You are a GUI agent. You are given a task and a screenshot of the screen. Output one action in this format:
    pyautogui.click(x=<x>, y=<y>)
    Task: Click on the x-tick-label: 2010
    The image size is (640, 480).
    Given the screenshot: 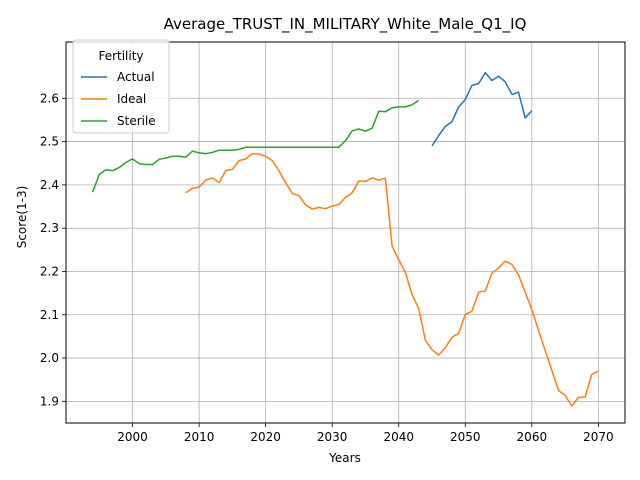 What is the action you would take?
    pyautogui.click(x=199, y=437)
    